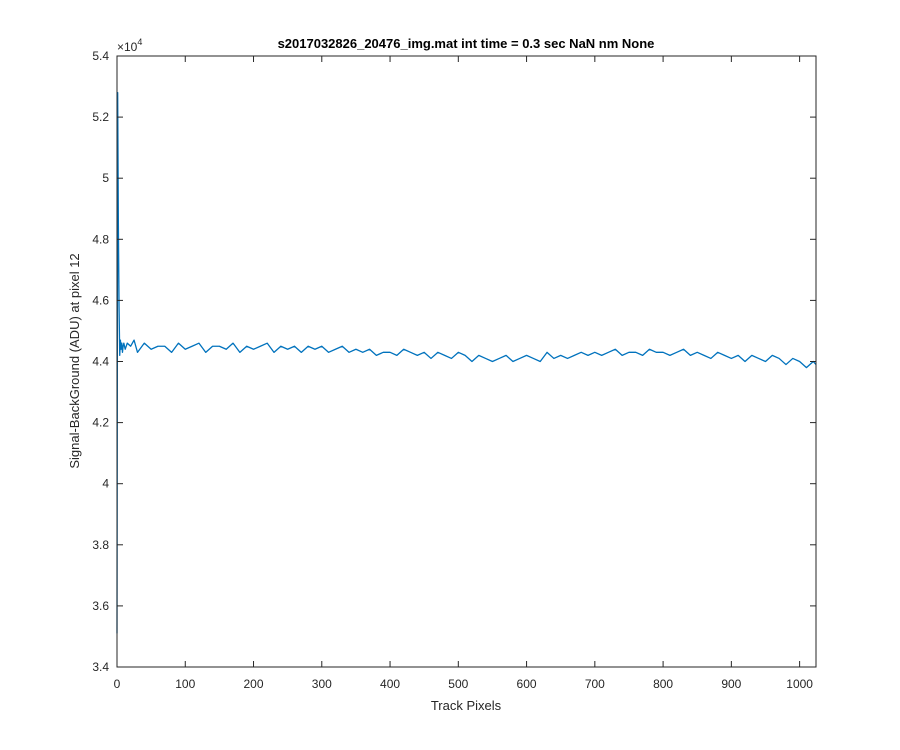  Describe the element at coordinates (100, 606) in the screenshot. I see `y-tick-label: 3.6` at that location.